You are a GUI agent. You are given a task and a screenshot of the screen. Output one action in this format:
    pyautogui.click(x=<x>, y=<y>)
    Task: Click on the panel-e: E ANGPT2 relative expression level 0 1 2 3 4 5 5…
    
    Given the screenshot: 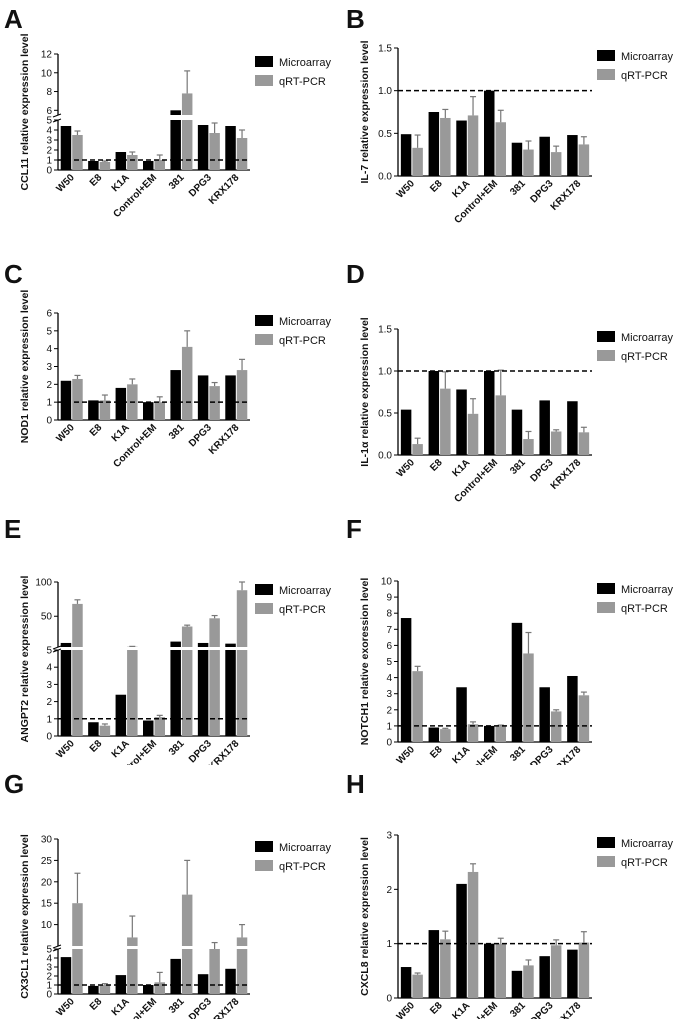 What is the action you would take?
    pyautogui.click(x=167, y=639)
    